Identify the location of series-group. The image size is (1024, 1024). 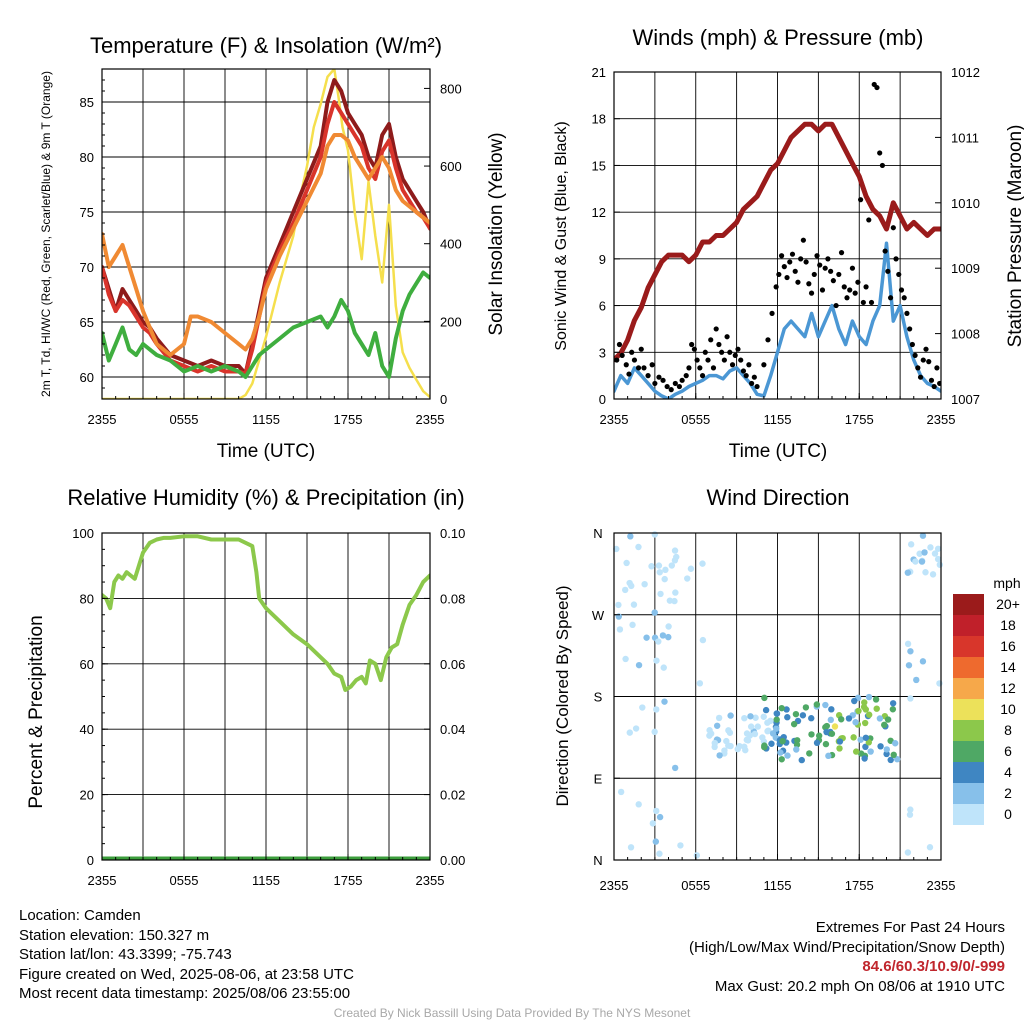
(266, 697).